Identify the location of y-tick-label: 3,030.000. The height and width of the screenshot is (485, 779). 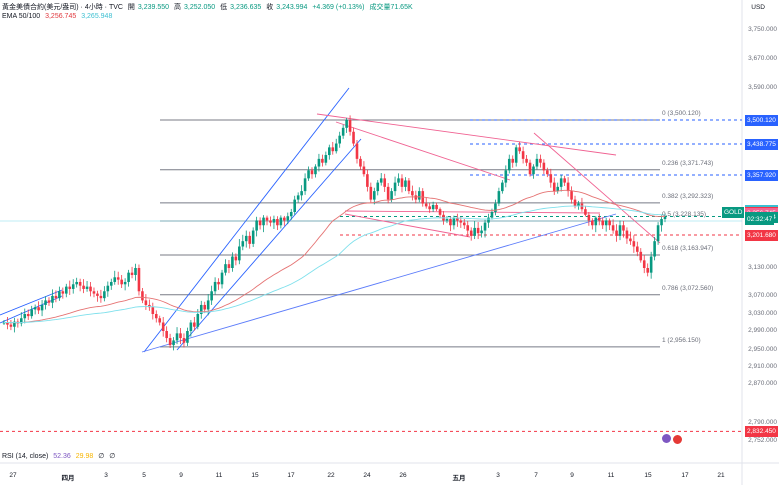
(762, 313).